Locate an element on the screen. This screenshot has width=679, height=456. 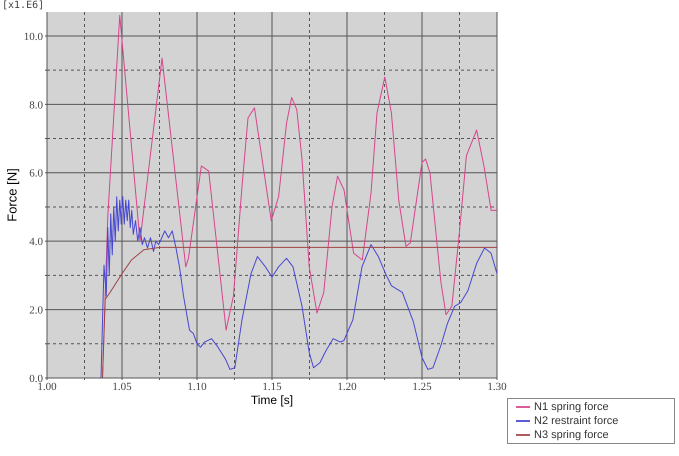
legend-label: N3 spring force is located at coordinates (571, 434).